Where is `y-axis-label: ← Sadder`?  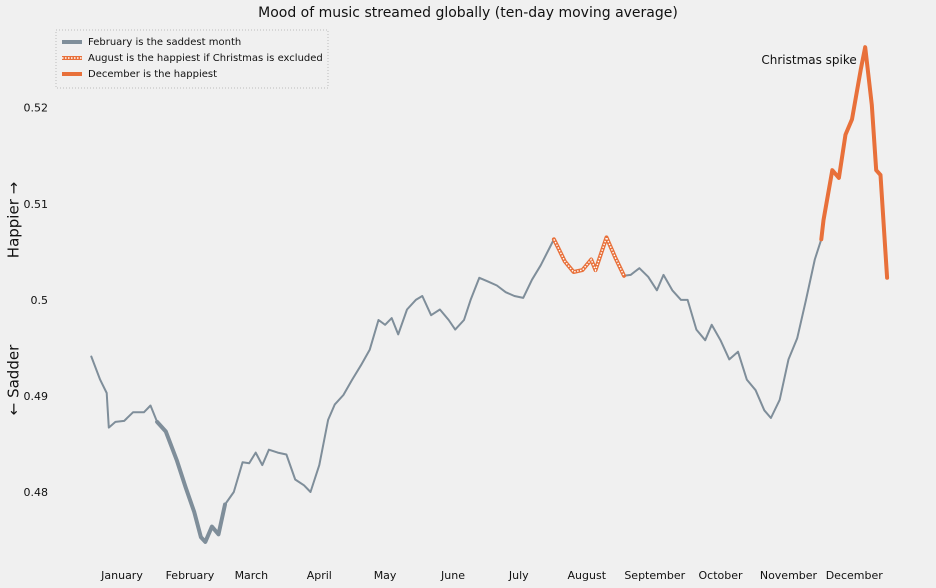
y-axis-label: ← Sadder is located at coordinates (14, 379).